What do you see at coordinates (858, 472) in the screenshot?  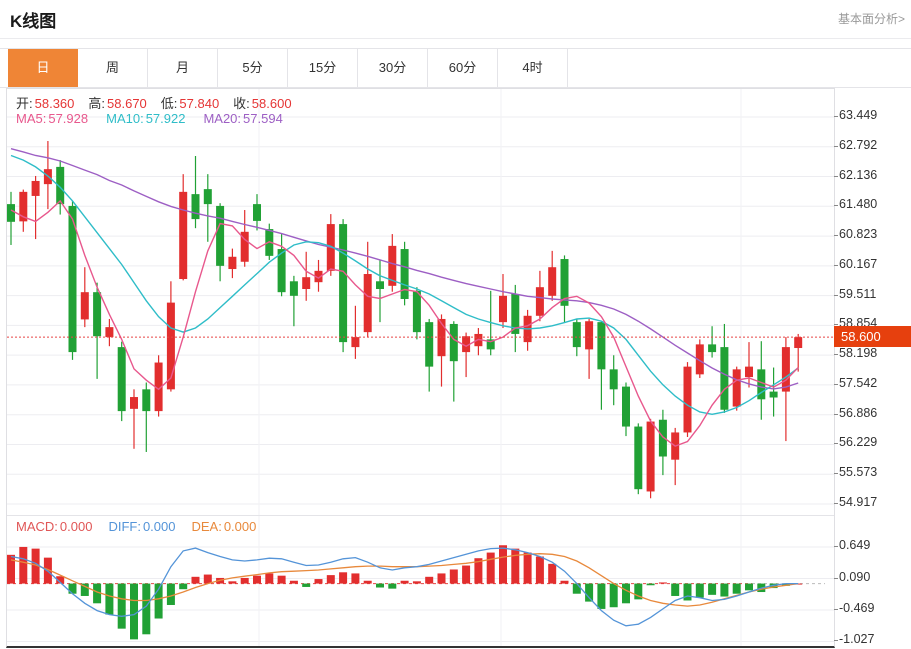 I see `price-axis-label: 55.573` at bounding box center [858, 472].